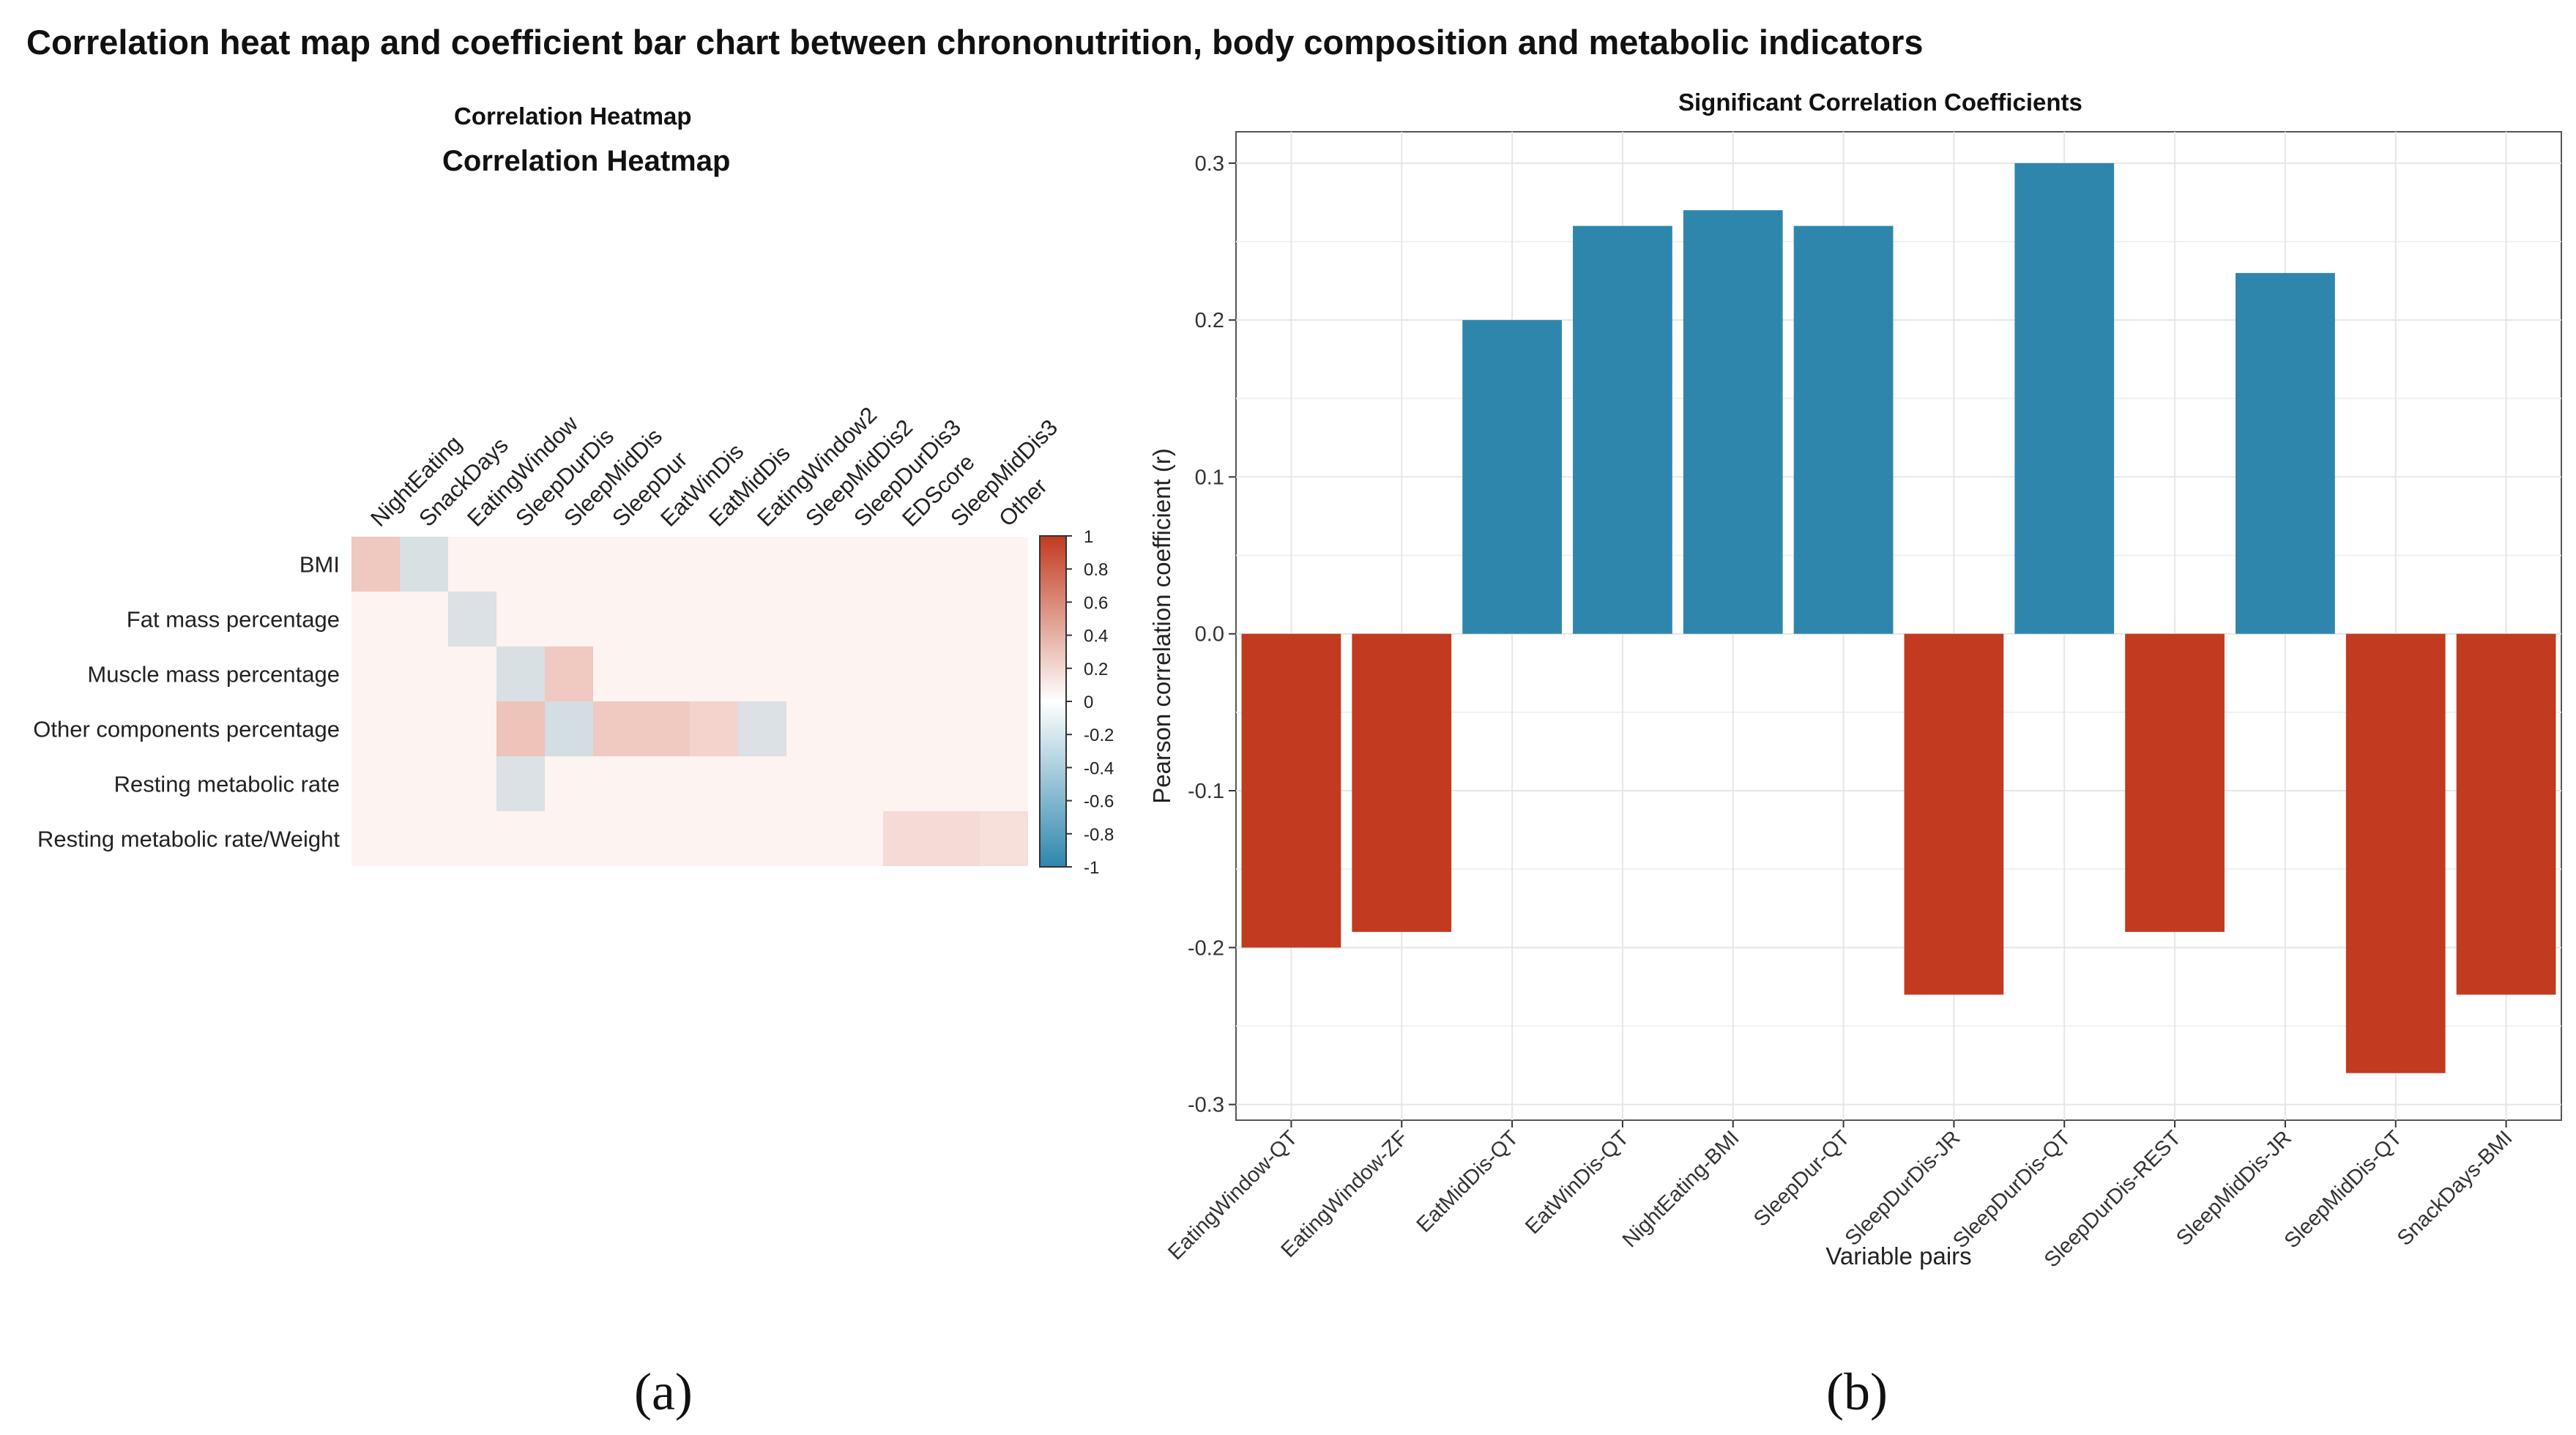  What do you see at coordinates (375, 673) in the screenshot?
I see `heatmap-cell-muscle-mass-percentage-nighteating` at bounding box center [375, 673].